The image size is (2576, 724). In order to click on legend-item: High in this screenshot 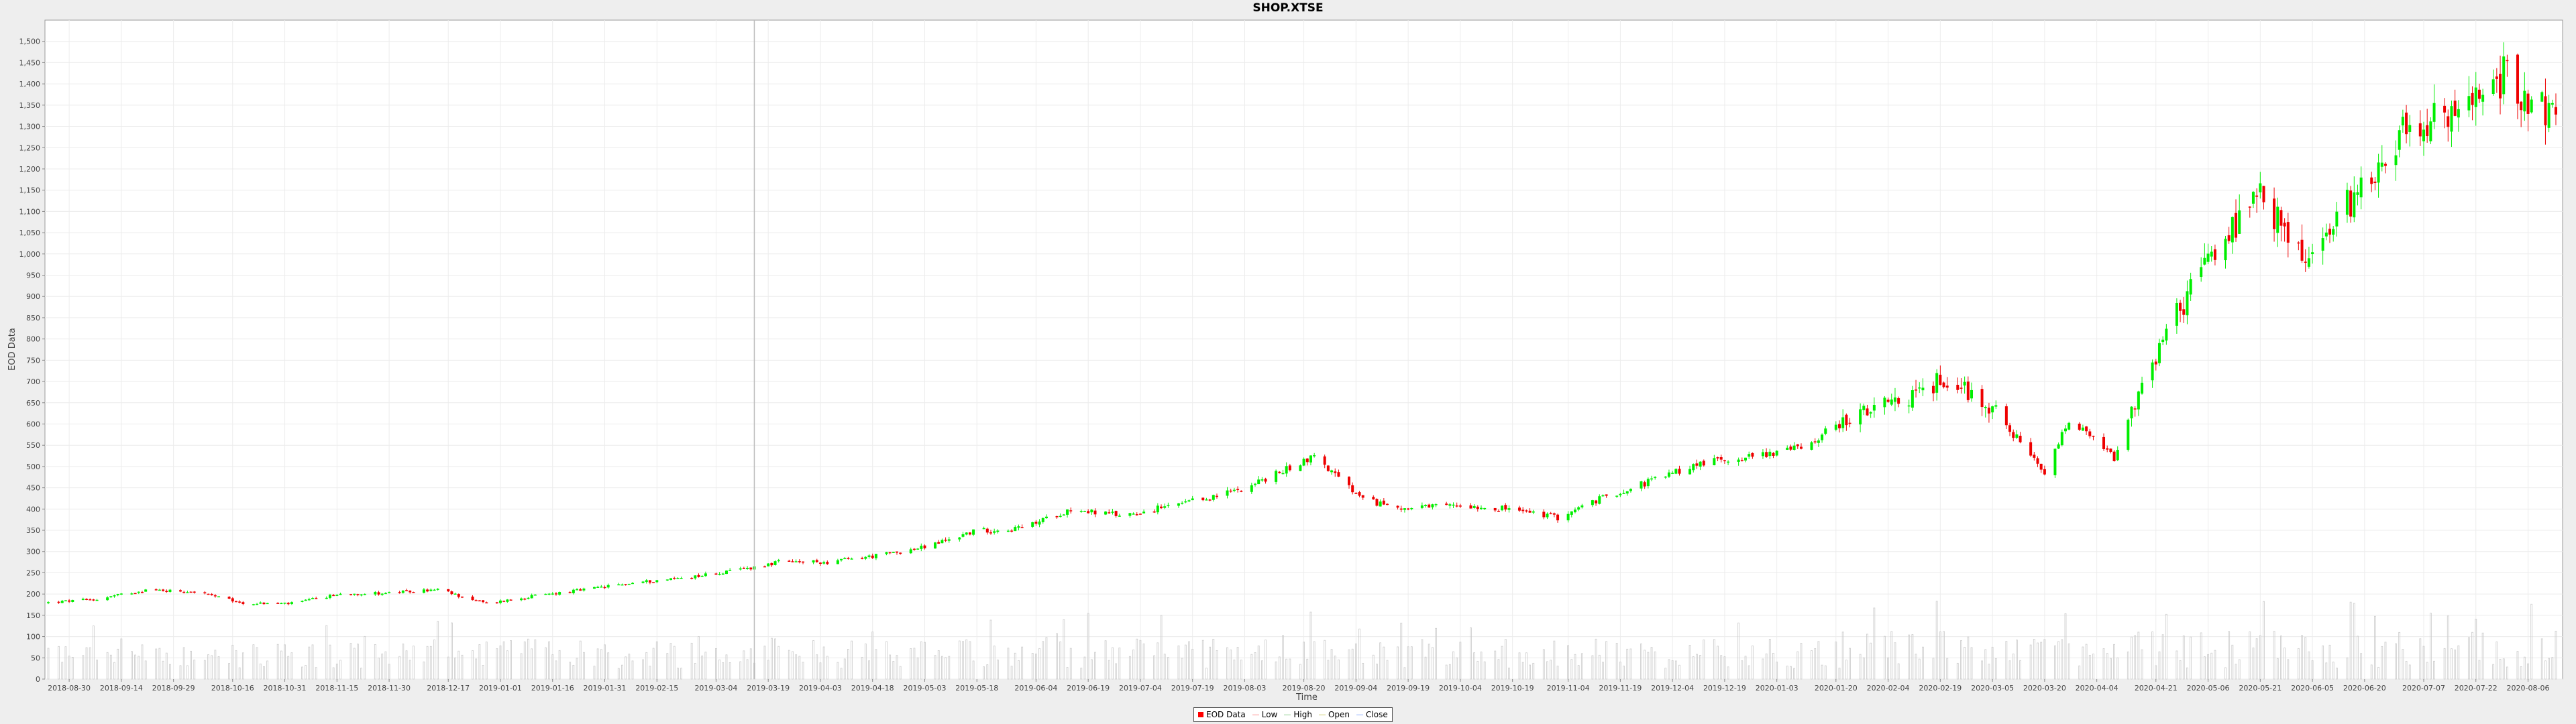, I will do `click(1298, 714)`.